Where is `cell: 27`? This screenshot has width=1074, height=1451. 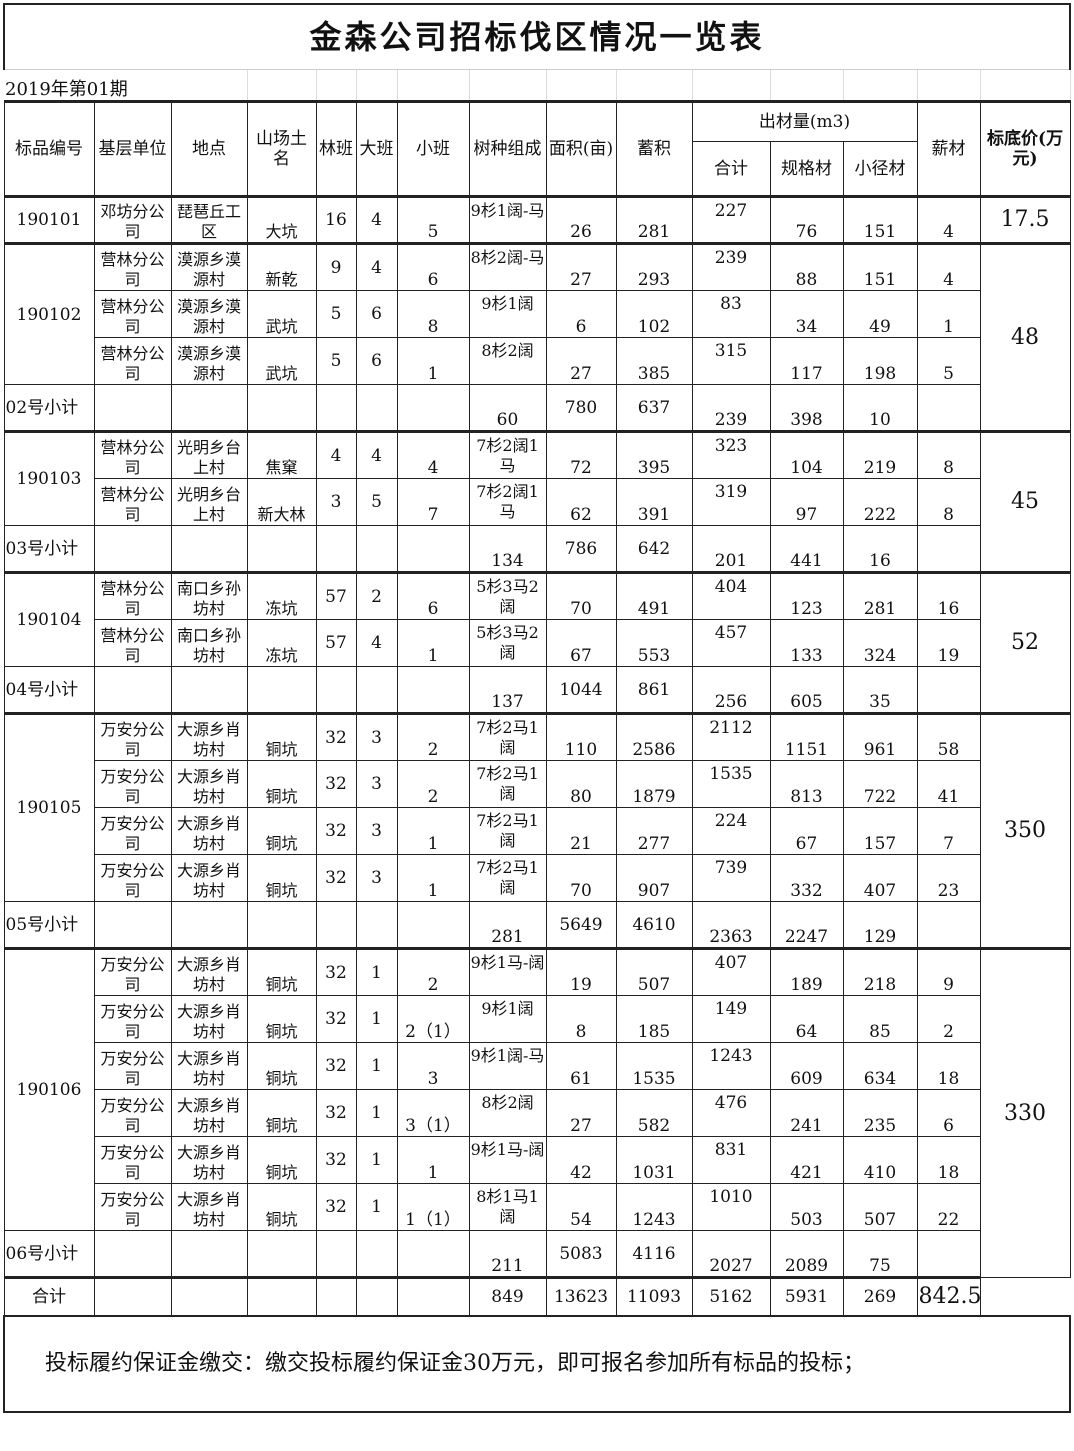
cell: 27 is located at coordinates (581, 361).